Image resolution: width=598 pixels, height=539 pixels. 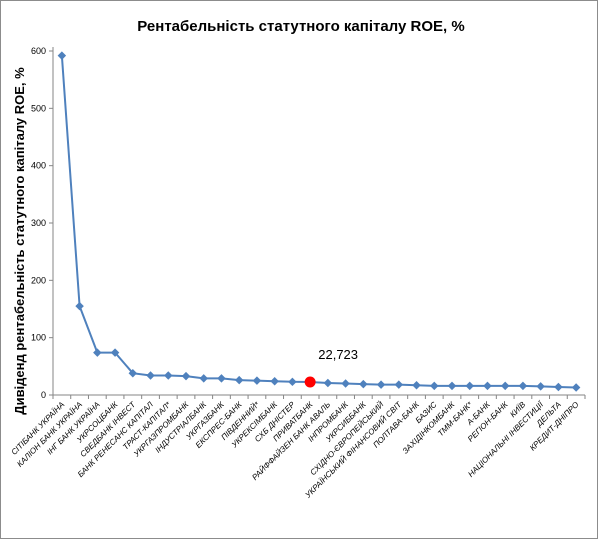 I want to click on y-tick-label: 600, so click(x=38, y=51).